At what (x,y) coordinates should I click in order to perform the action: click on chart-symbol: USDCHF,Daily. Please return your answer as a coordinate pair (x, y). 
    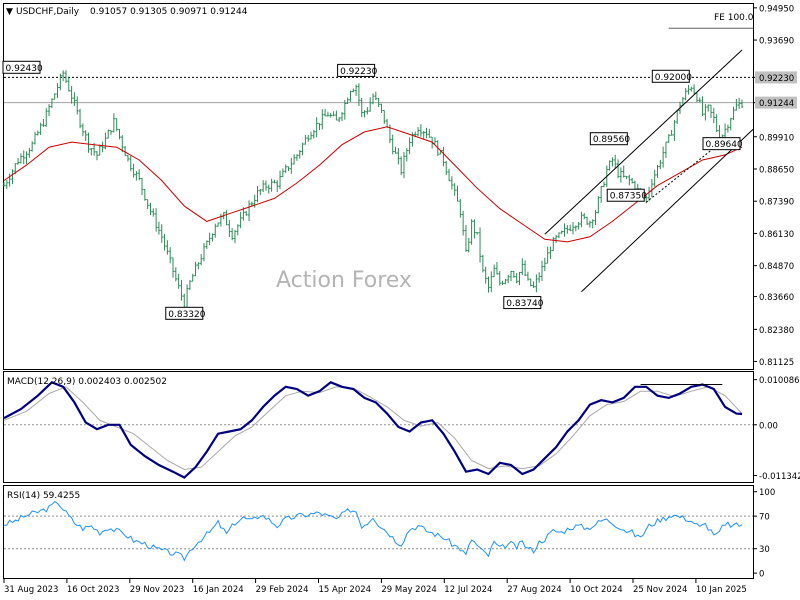
    Looking at the image, I should click on (48, 12).